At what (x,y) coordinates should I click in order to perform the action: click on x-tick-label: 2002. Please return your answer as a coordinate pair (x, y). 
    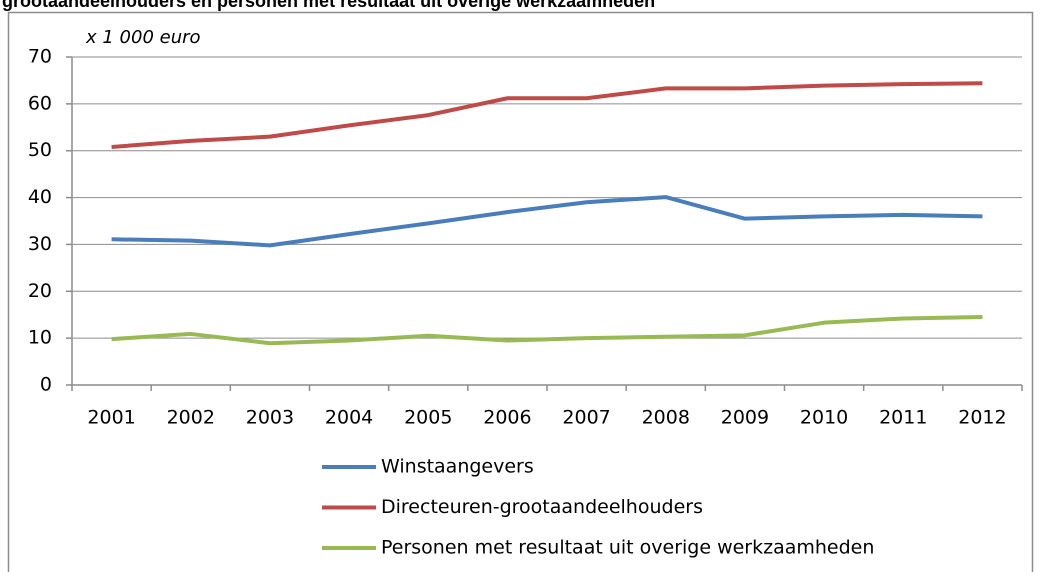
    Looking at the image, I should click on (191, 418).